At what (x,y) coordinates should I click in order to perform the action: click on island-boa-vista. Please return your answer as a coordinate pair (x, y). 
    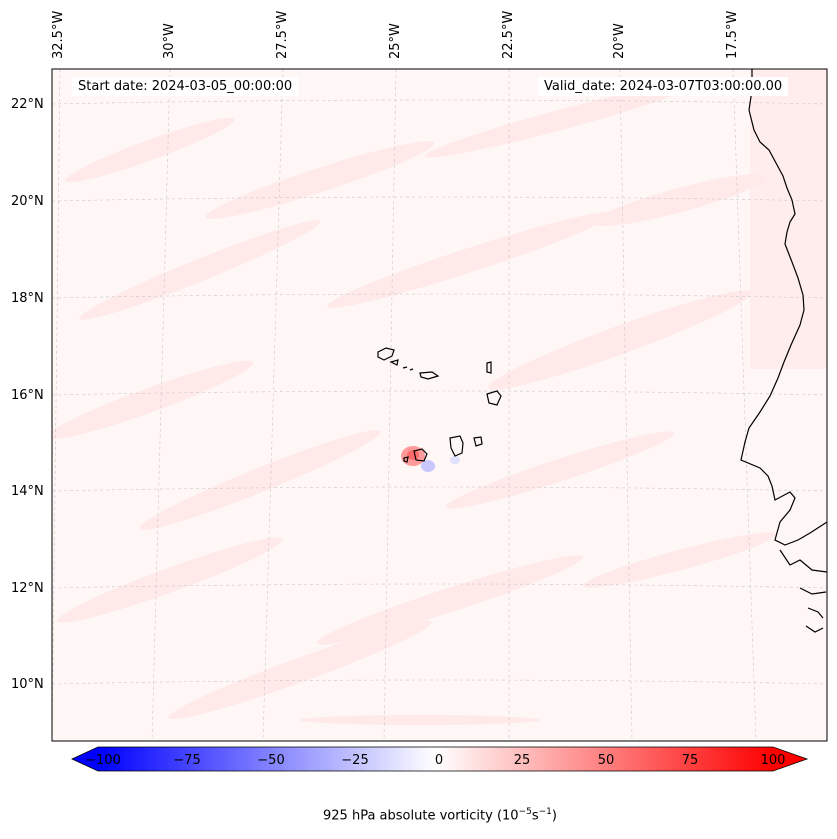
    Looking at the image, I should click on (494, 398).